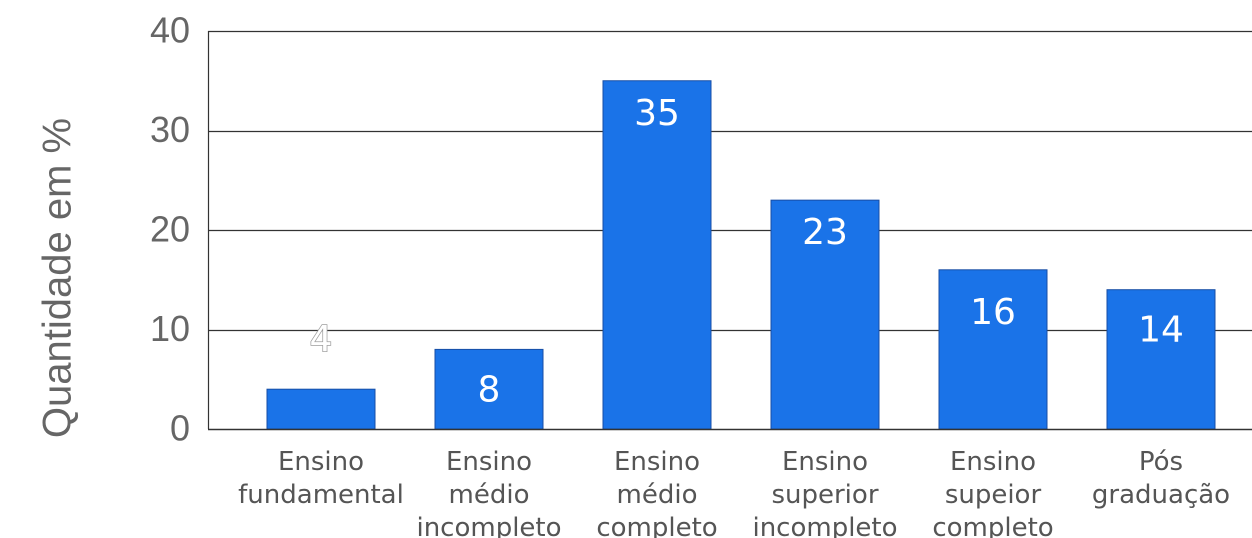 This screenshot has width=1252, height=538. Describe the element at coordinates (321, 339) in the screenshot. I see `bar-data-label: 4` at that location.